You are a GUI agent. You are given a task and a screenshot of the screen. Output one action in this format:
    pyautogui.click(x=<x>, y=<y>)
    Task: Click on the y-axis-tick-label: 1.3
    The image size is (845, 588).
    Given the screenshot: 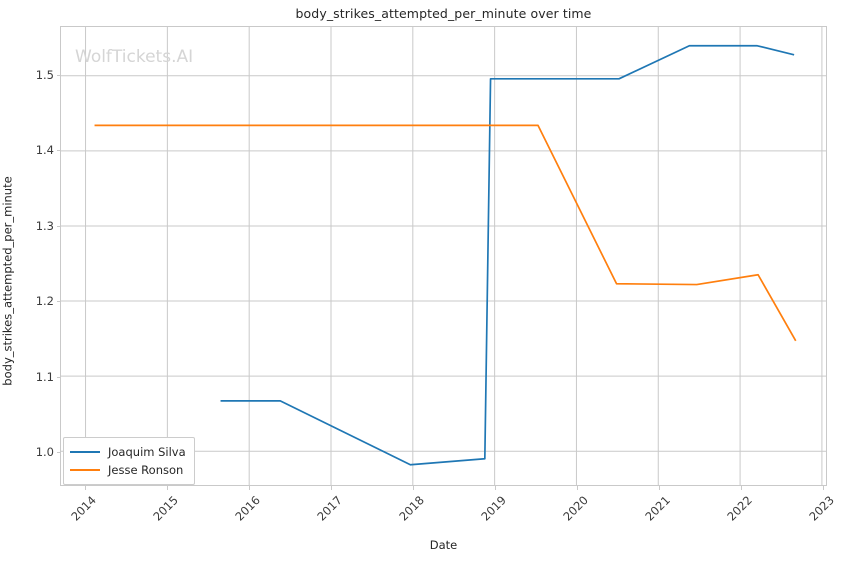 What is the action you would take?
    pyautogui.click(x=44, y=225)
    